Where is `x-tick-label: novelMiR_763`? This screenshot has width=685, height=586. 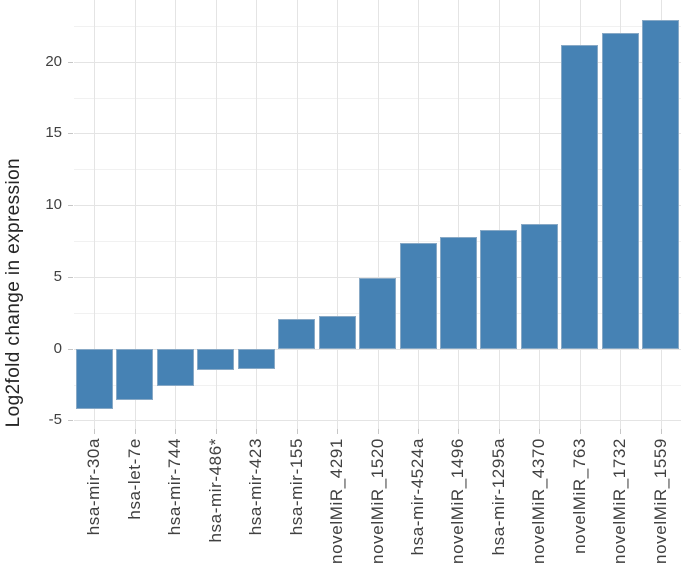
x-tick-label: novelMiR_763 is located at coordinates (579, 496).